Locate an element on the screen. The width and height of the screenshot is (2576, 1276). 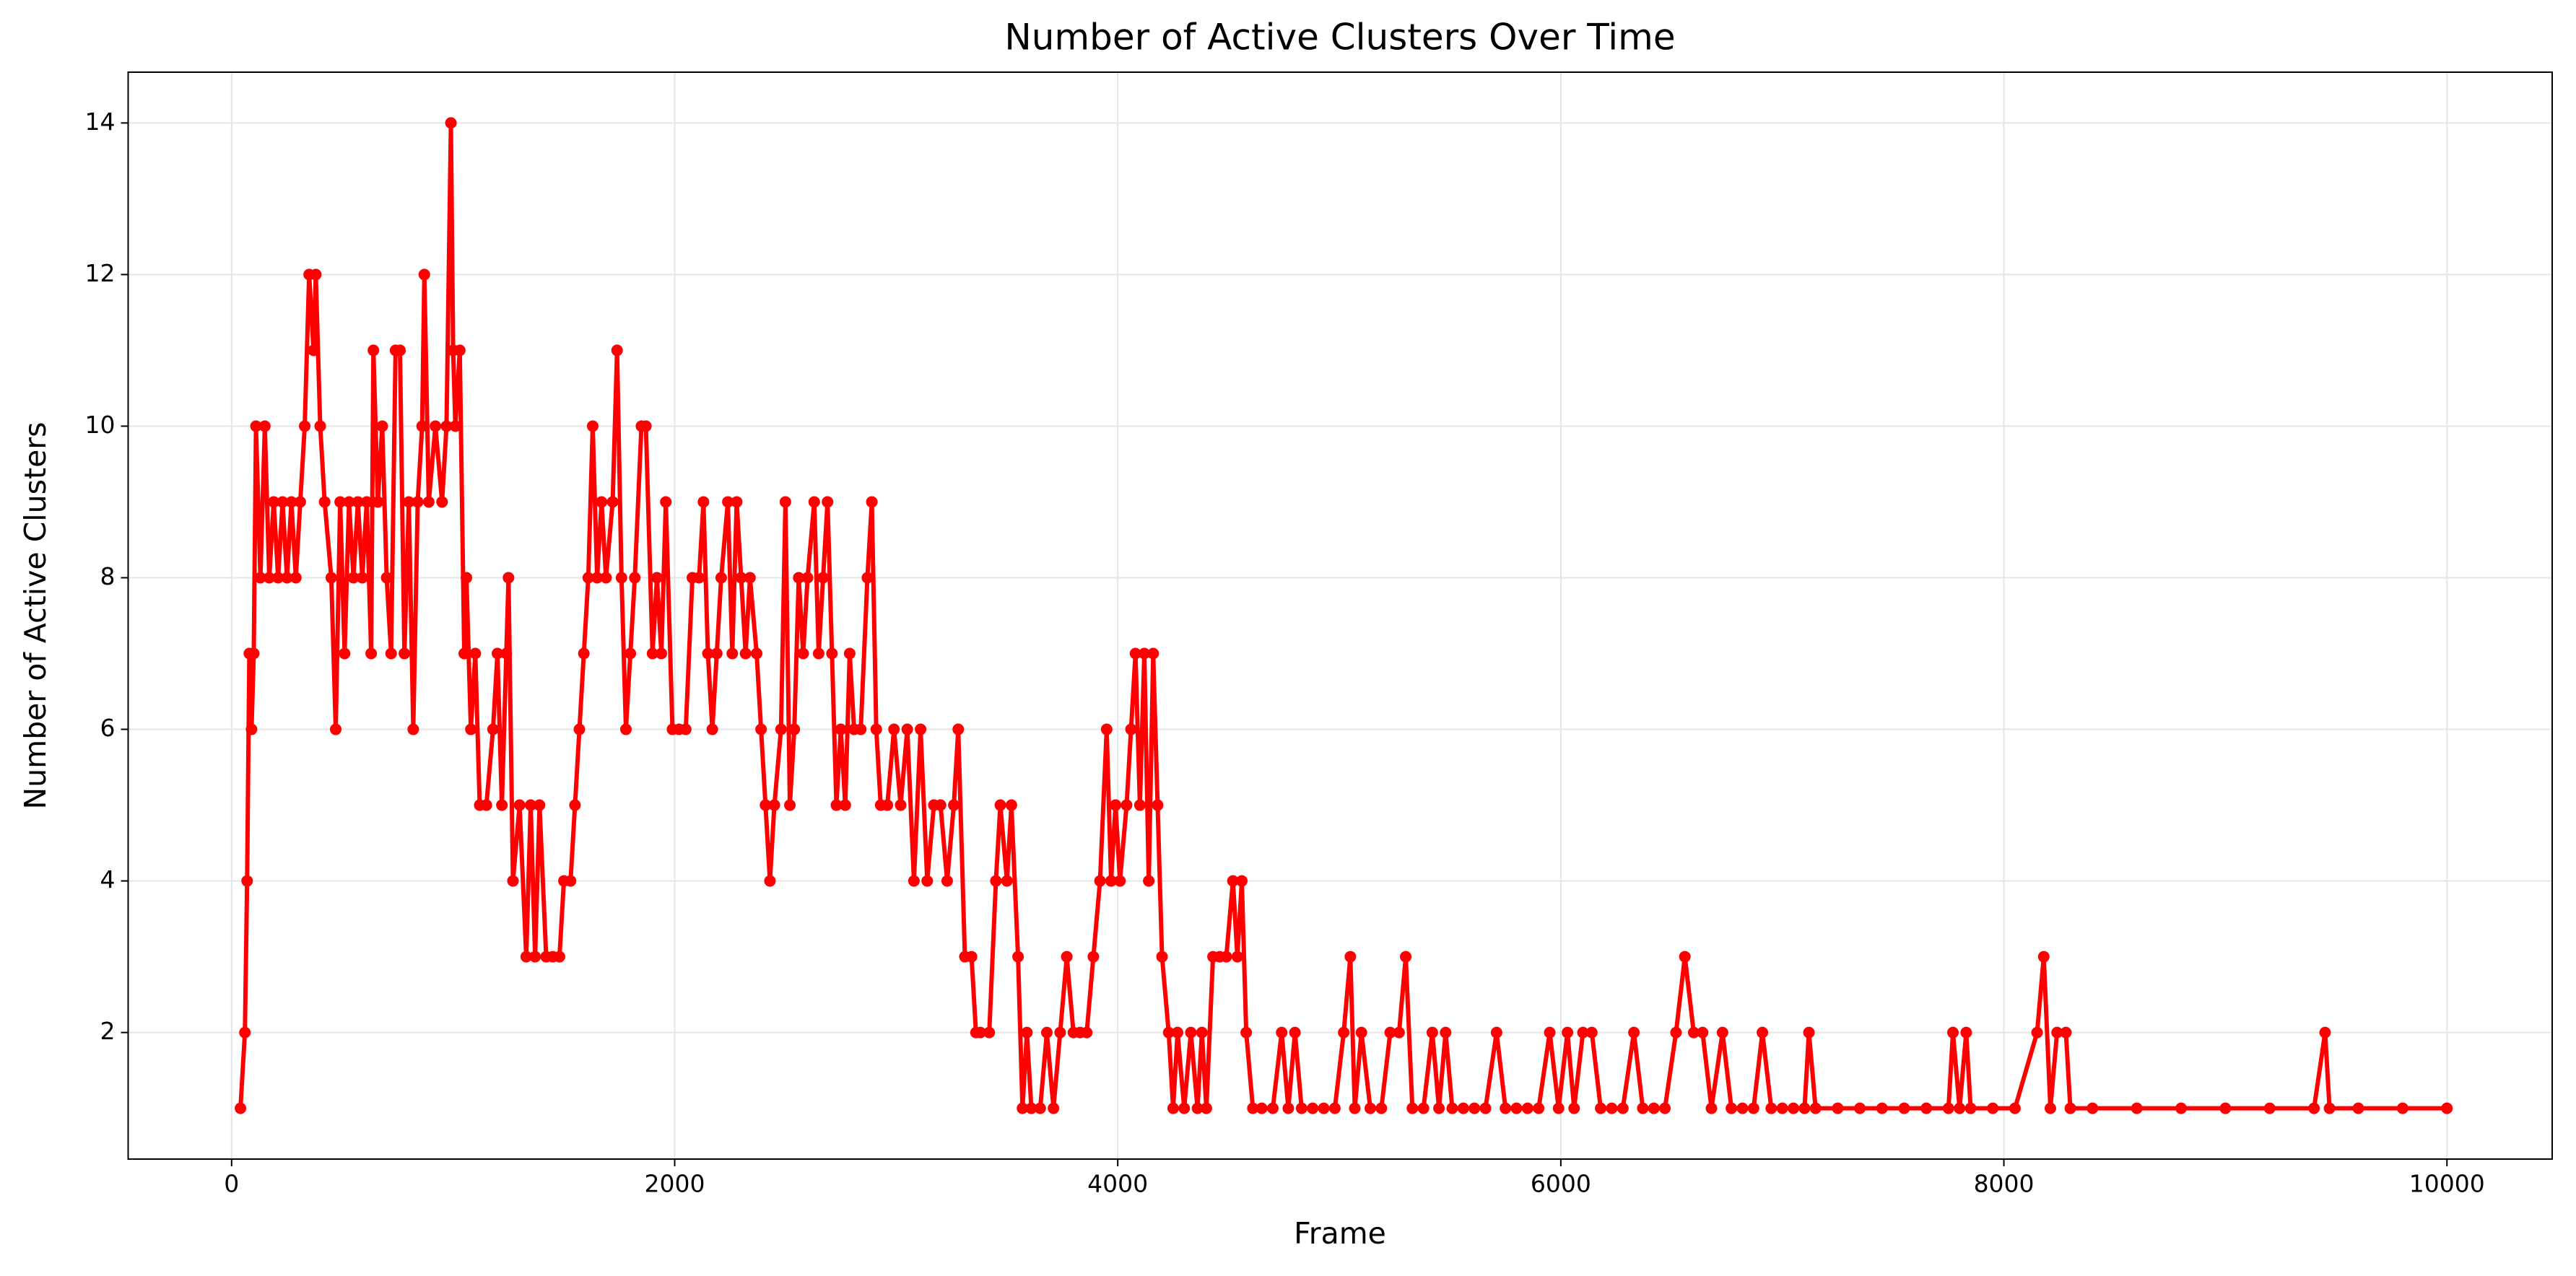
y-tick-label: 12 is located at coordinates (100, 273).